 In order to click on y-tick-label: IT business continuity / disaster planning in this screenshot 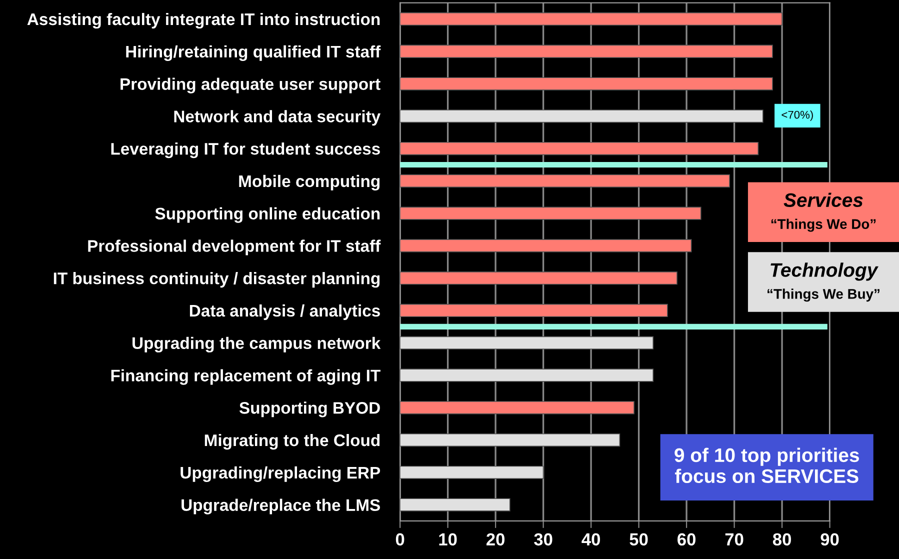, I will do `click(217, 280)`.